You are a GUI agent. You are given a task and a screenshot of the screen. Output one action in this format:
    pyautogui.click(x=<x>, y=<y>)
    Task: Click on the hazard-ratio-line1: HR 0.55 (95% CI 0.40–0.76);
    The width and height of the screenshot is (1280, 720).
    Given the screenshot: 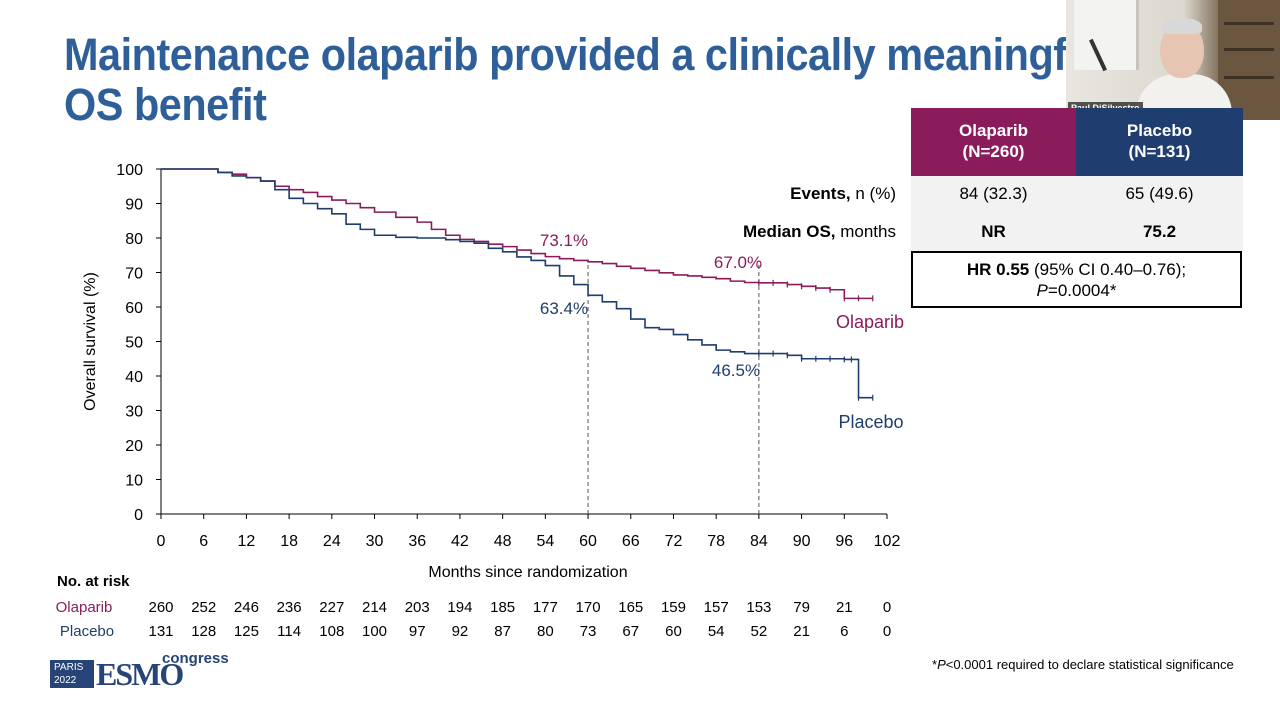 What is the action you would take?
    pyautogui.click(x=1076, y=269)
    